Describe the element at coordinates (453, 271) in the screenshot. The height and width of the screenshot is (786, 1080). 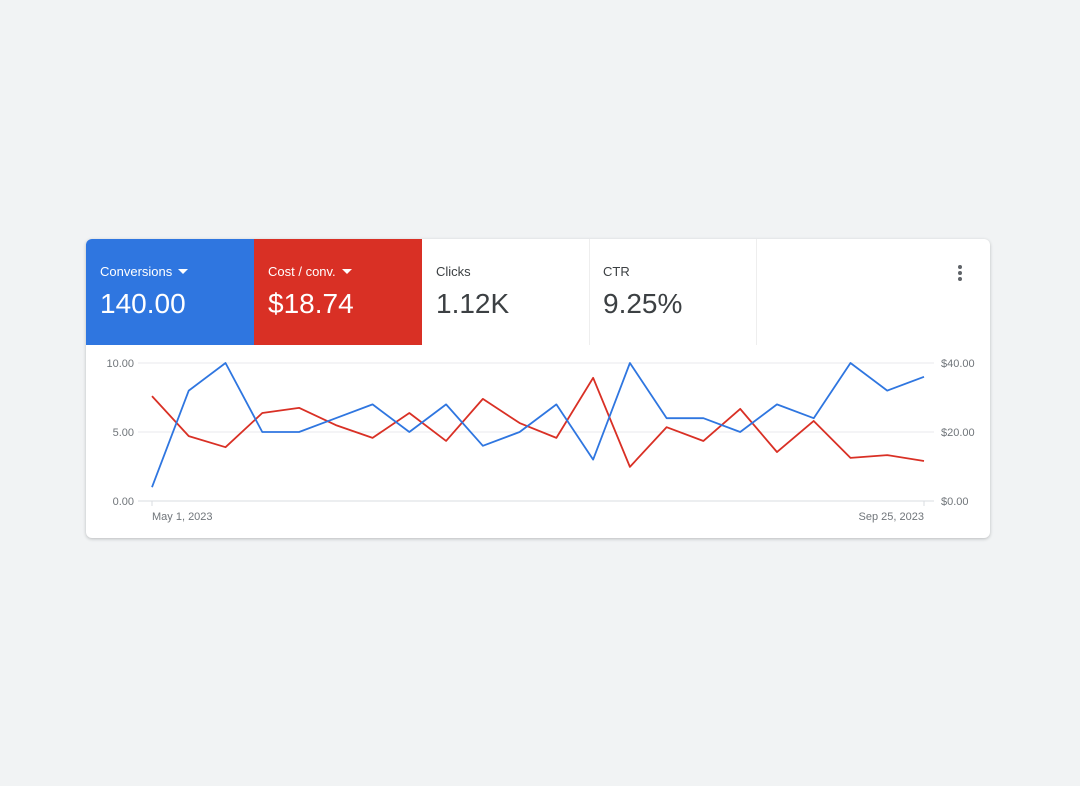
I see `metric-label: Clicks` at that location.